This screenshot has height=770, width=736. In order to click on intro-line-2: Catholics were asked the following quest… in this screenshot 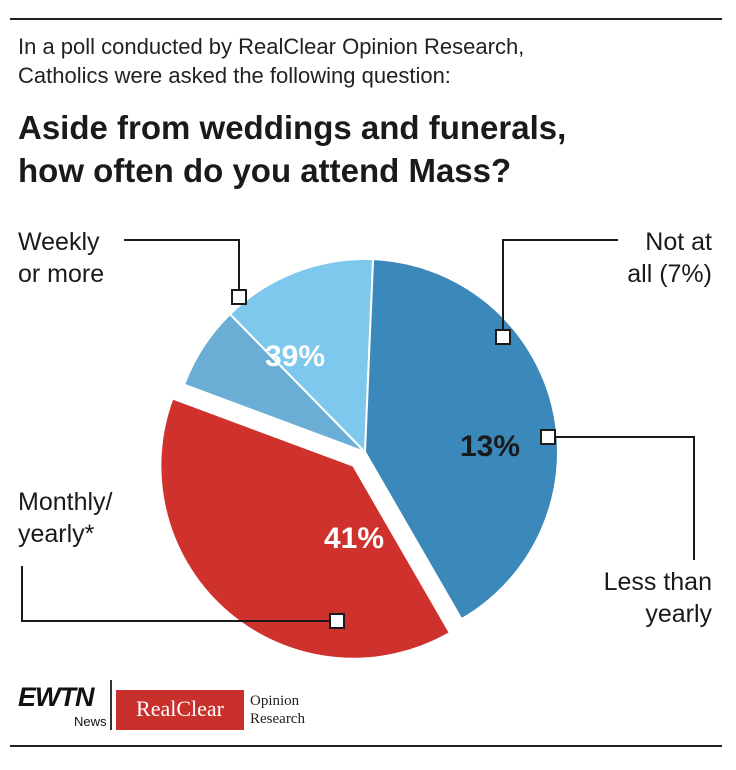, I will do `click(234, 75)`.